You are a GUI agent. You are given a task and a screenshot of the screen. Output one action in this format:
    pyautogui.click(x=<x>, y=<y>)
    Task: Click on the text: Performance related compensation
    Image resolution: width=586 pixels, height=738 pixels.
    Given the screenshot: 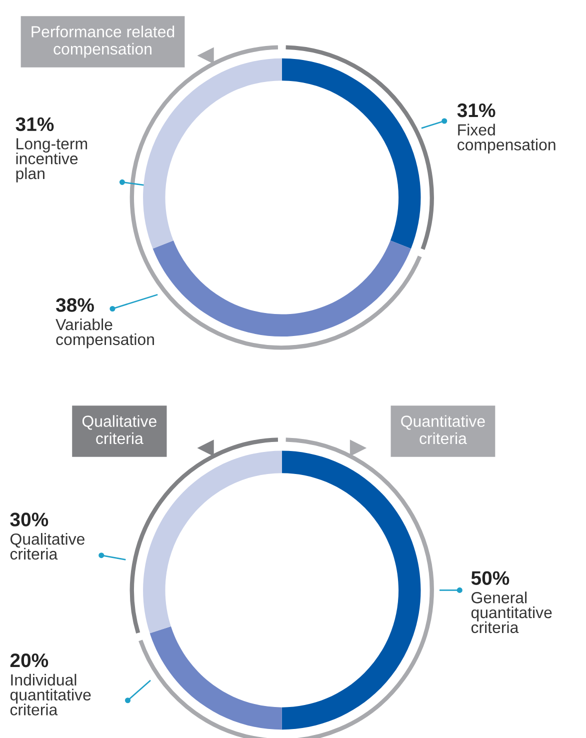 What is the action you would take?
    pyautogui.click(x=103, y=42)
    